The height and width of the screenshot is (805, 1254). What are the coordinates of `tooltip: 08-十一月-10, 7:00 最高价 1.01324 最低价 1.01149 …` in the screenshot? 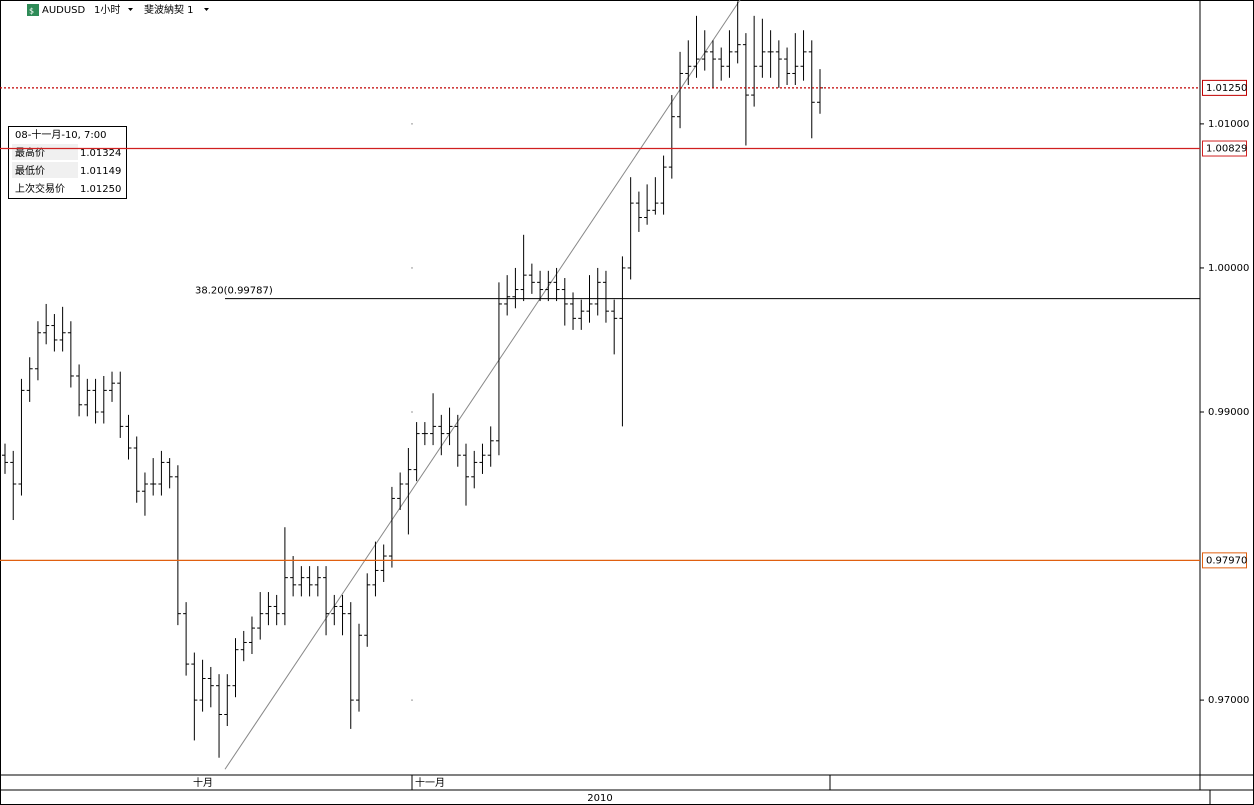 It's located at (67, 162).